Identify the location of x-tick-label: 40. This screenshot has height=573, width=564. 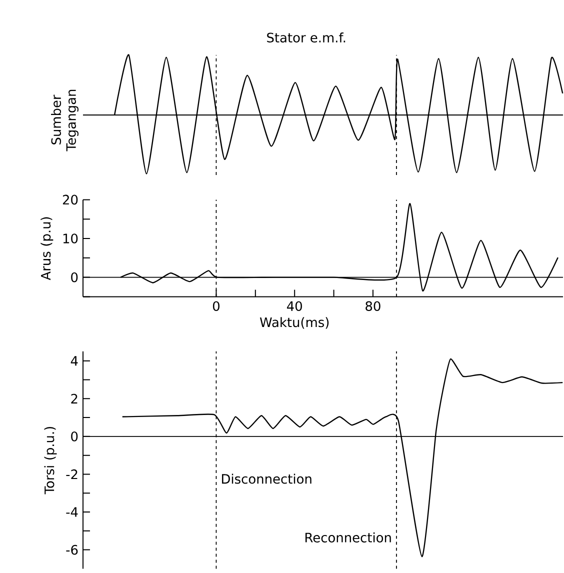
(294, 306).